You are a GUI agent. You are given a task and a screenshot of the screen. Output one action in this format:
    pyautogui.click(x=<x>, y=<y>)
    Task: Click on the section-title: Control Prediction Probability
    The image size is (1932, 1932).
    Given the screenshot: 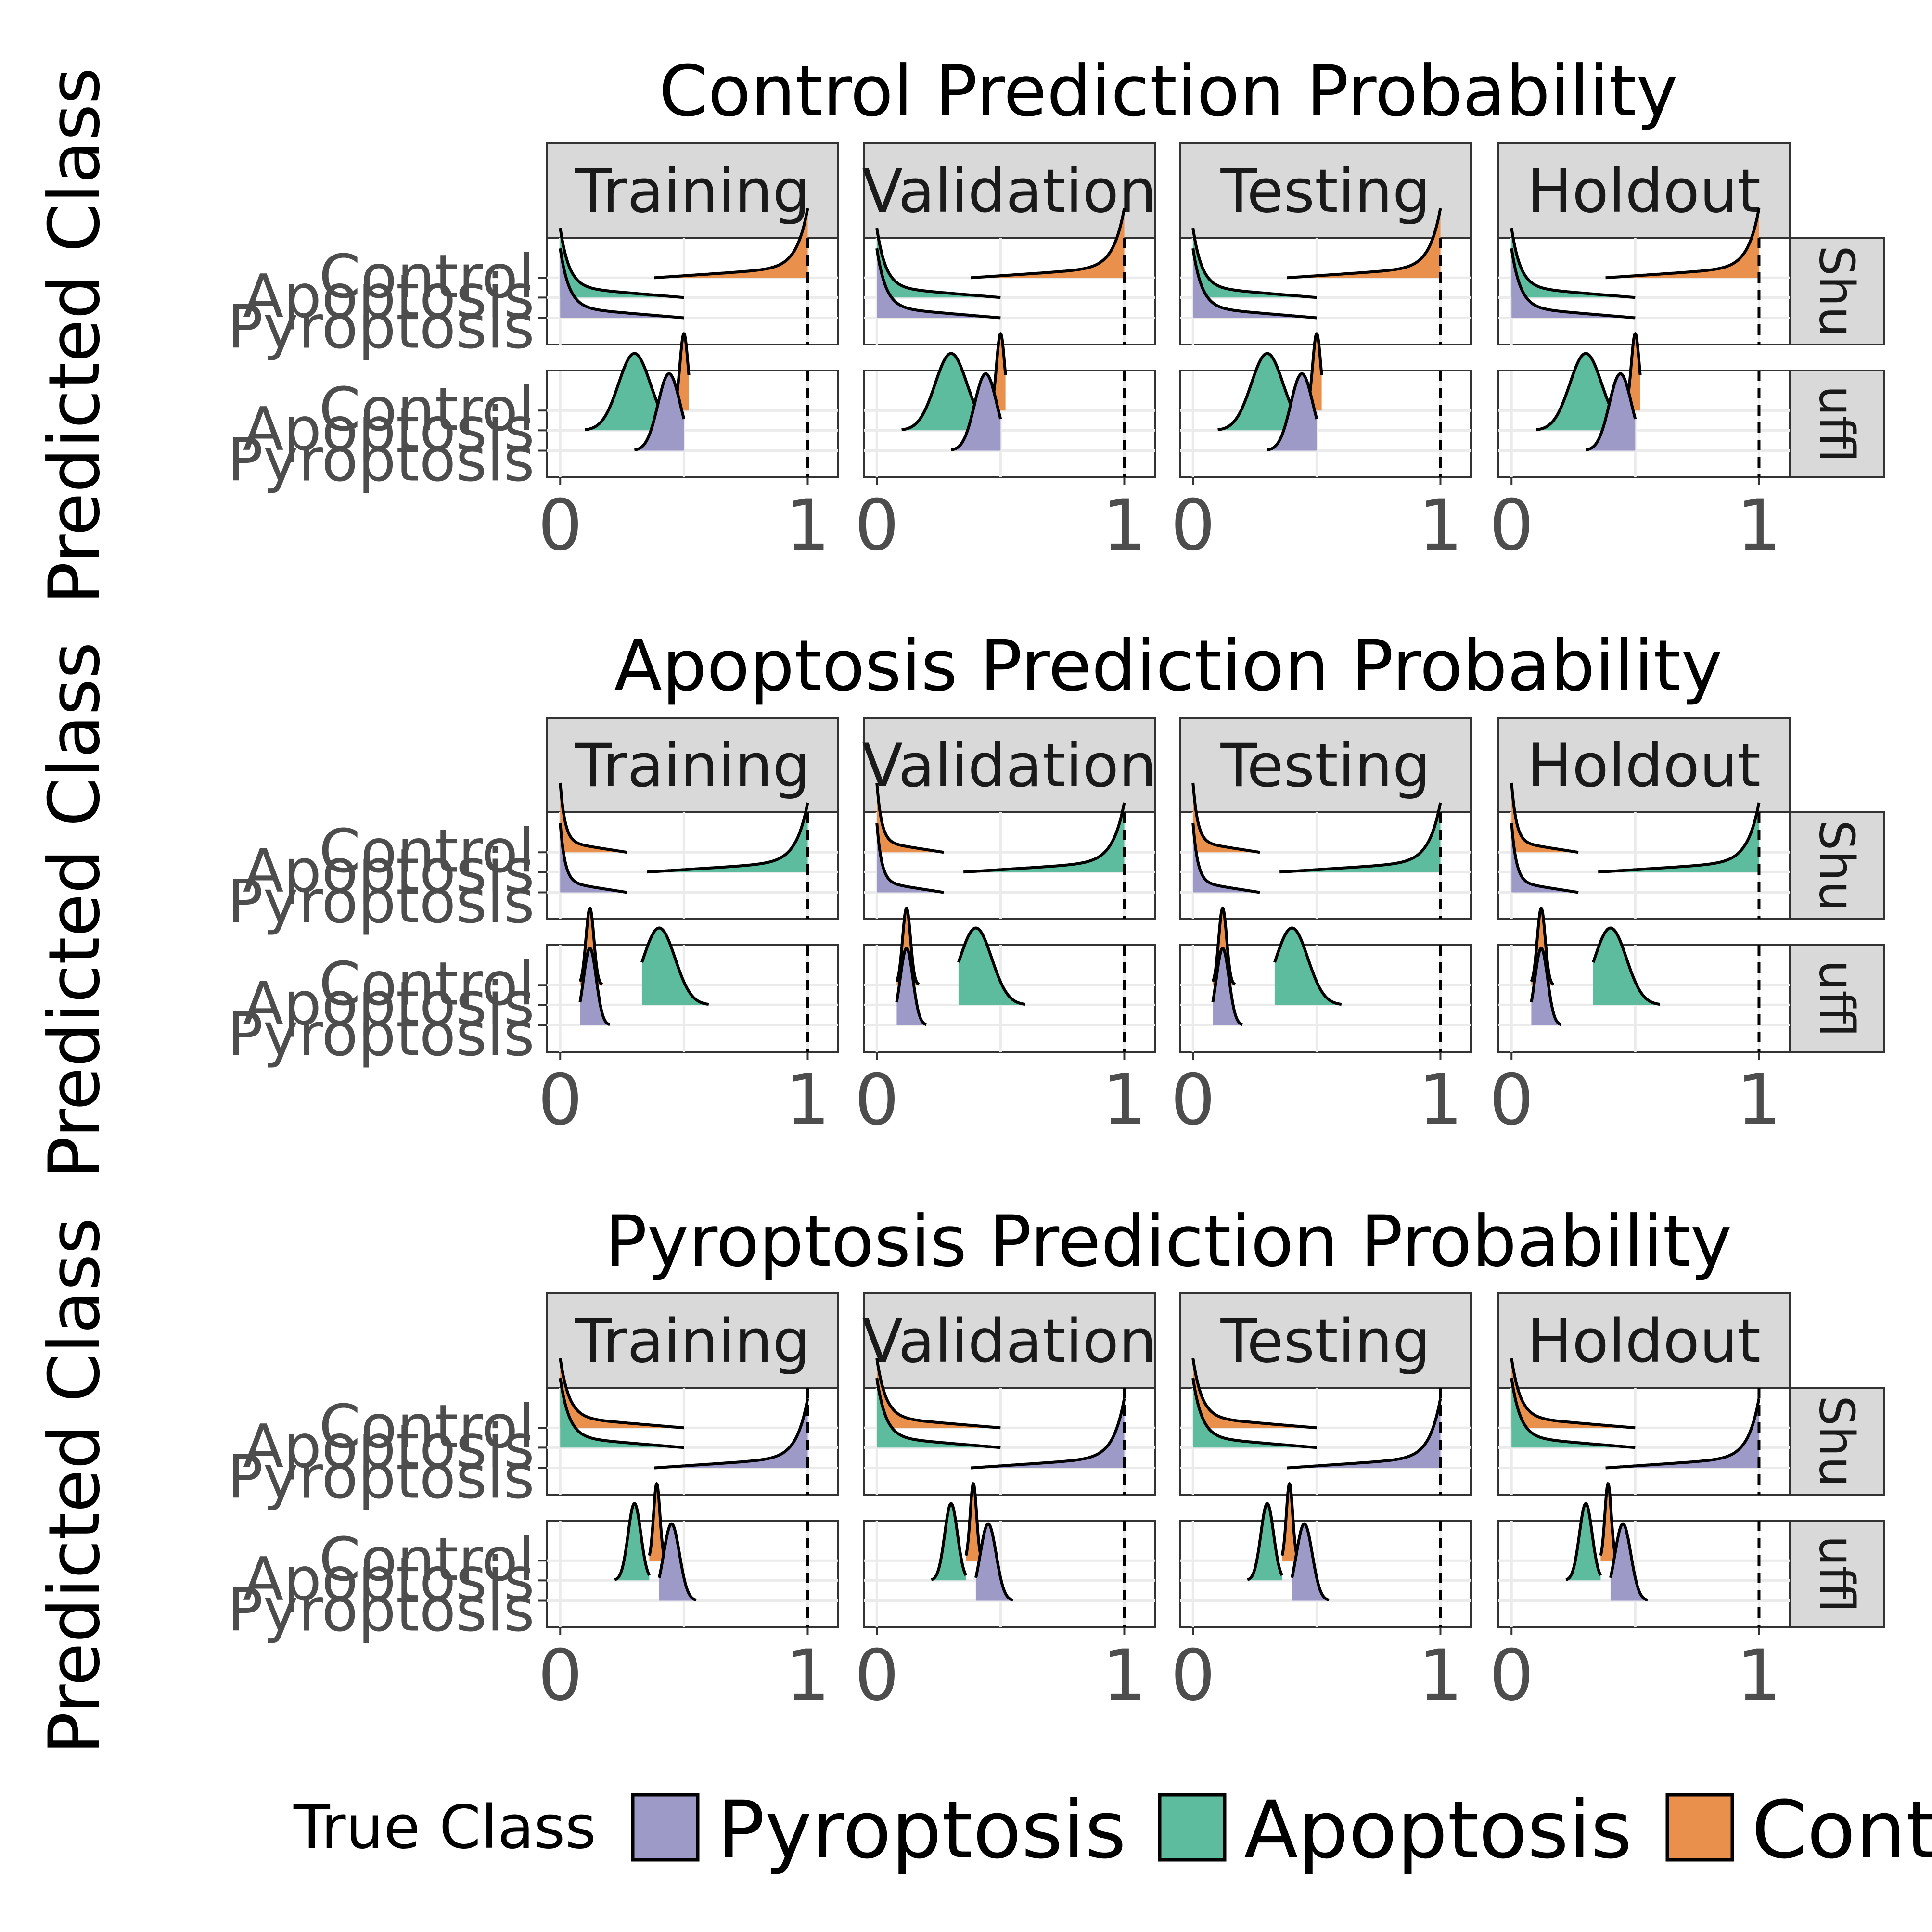 What is the action you would take?
    pyautogui.click(x=1168, y=91)
    